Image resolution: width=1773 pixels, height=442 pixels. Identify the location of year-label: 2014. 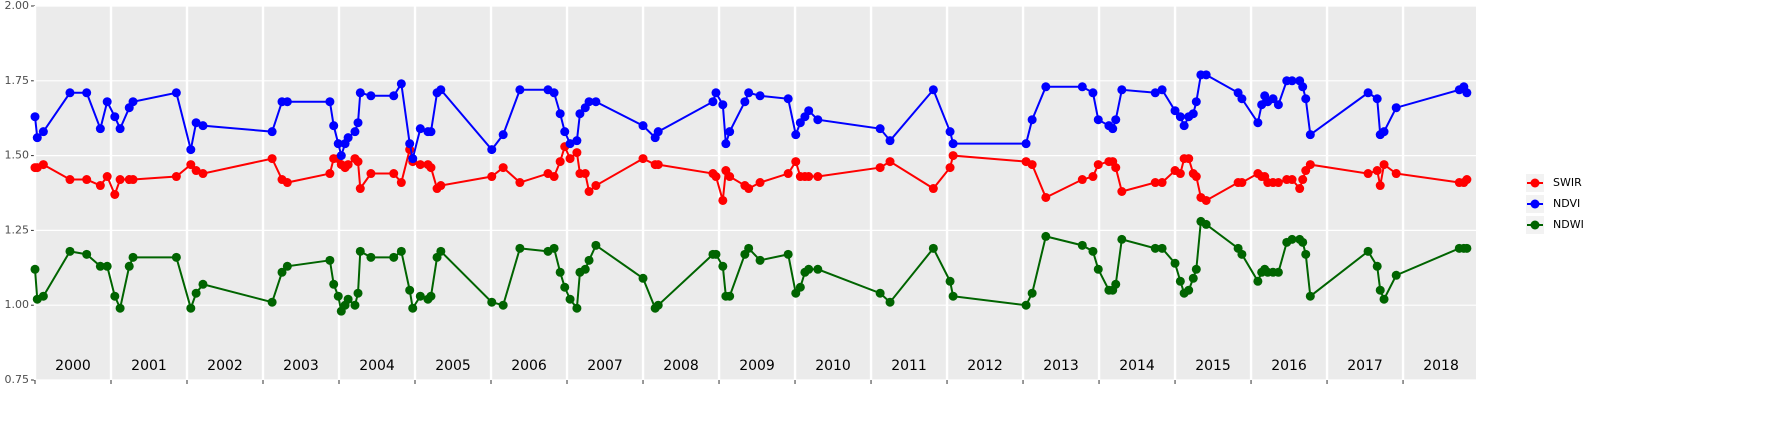
(1137, 366).